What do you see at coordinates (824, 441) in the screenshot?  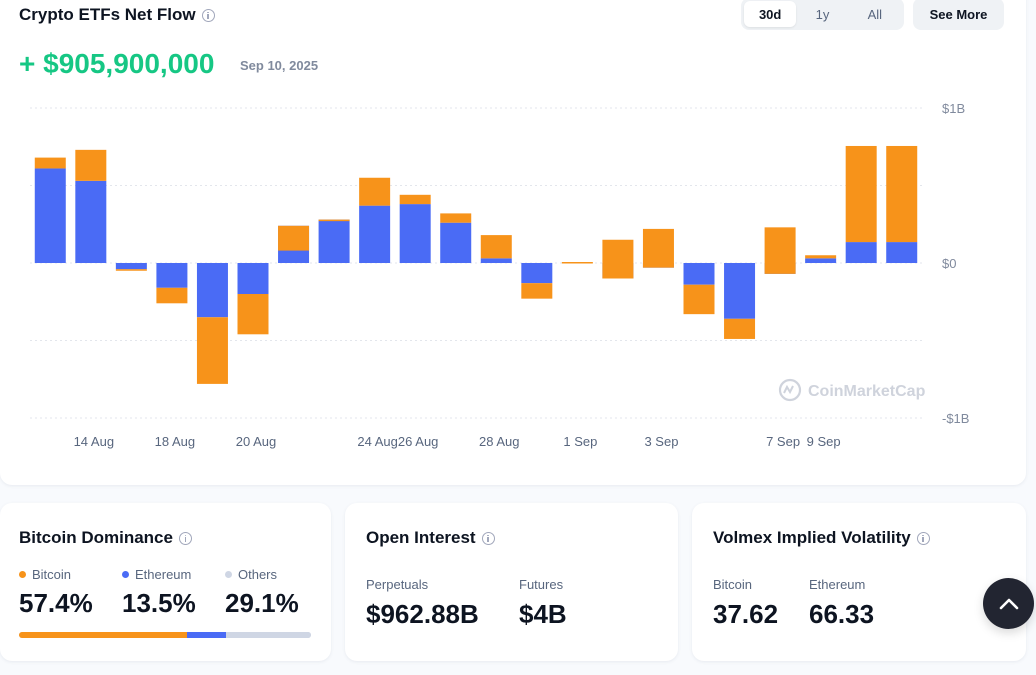 I see `x-tick-label: 9 Sep` at bounding box center [824, 441].